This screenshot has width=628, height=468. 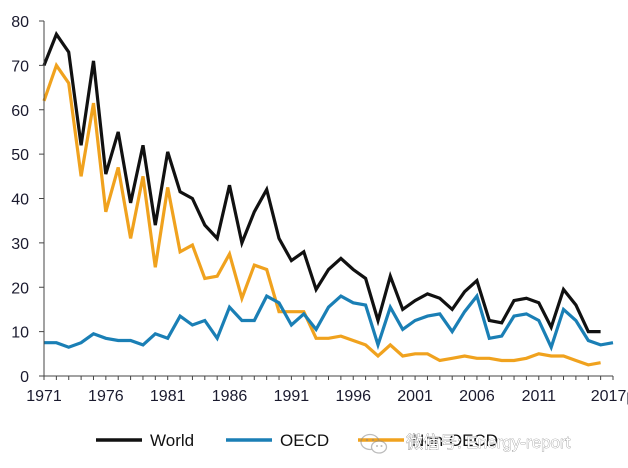 I want to click on watermark: 微信号: Energy-report, so click(x=465, y=443).